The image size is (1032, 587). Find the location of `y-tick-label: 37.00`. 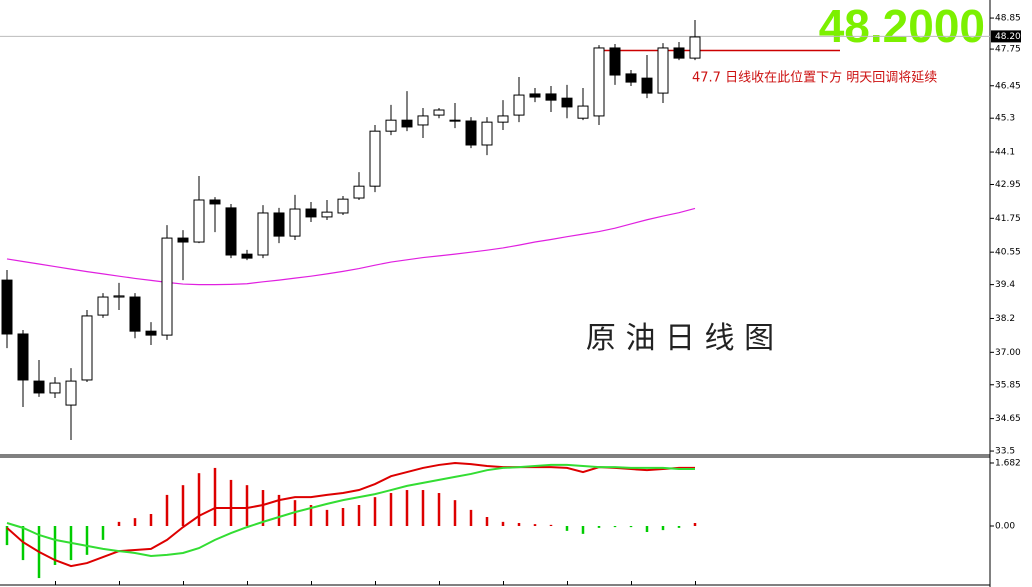

y-tick-label: 37.00 is located at coordinates (1008, 353).